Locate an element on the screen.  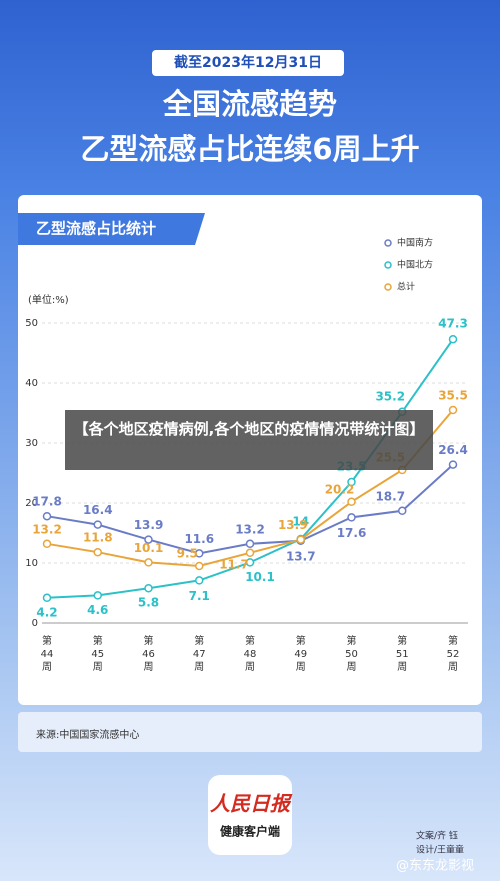
y-tick-label: 30 is located at coordinates (31, 443).